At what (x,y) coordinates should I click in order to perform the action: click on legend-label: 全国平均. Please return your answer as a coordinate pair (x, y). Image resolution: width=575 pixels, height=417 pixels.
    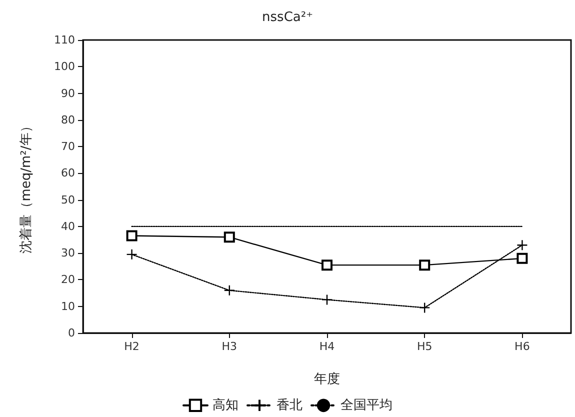
    Looking at the image, I should click on (366, 405).